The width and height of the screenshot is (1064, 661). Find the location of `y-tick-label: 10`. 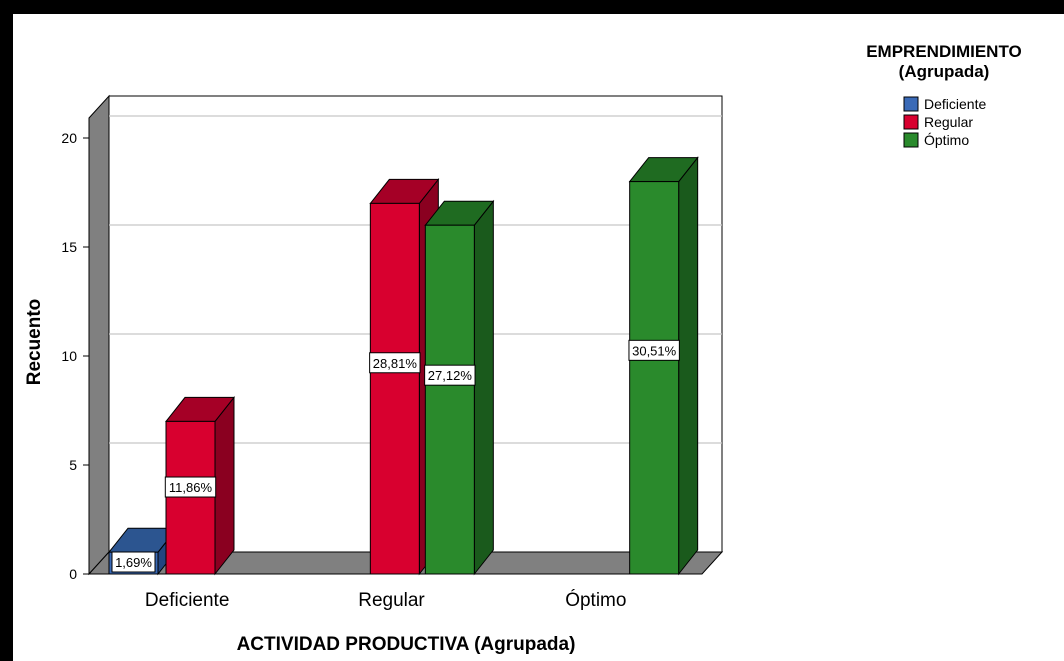

y-tick-label: 10 is located at coordinates (69, 356).